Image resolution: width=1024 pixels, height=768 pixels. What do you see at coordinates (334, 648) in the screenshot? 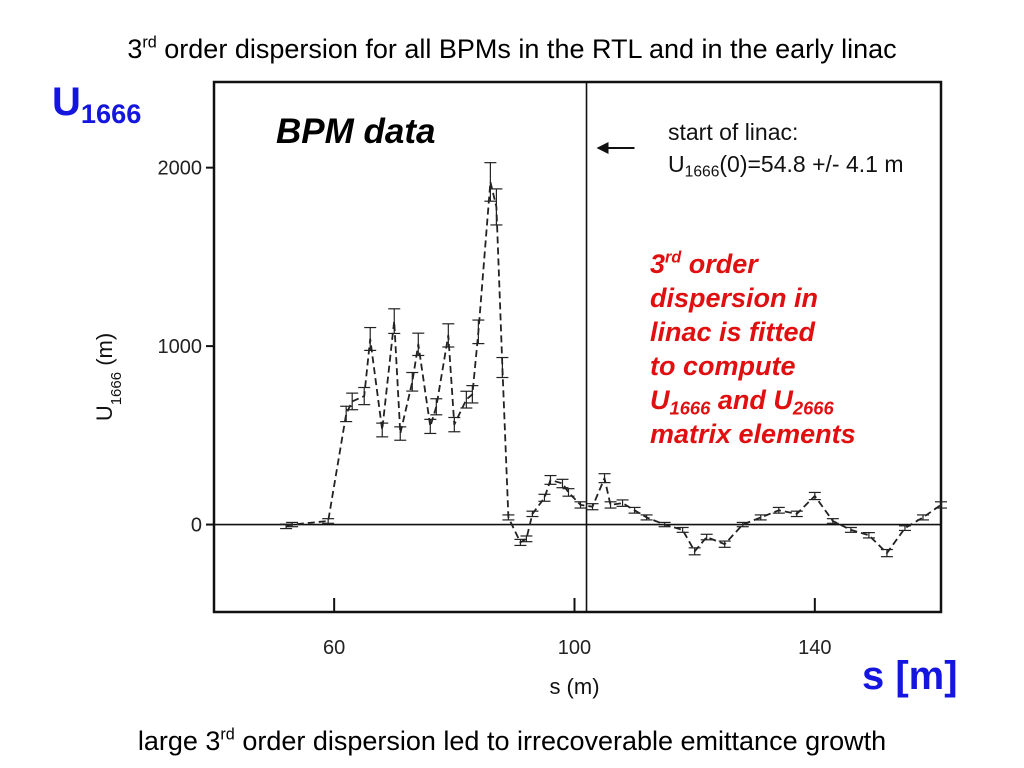
I see `x-tick-label: 60` at bounding box center [334, 648].